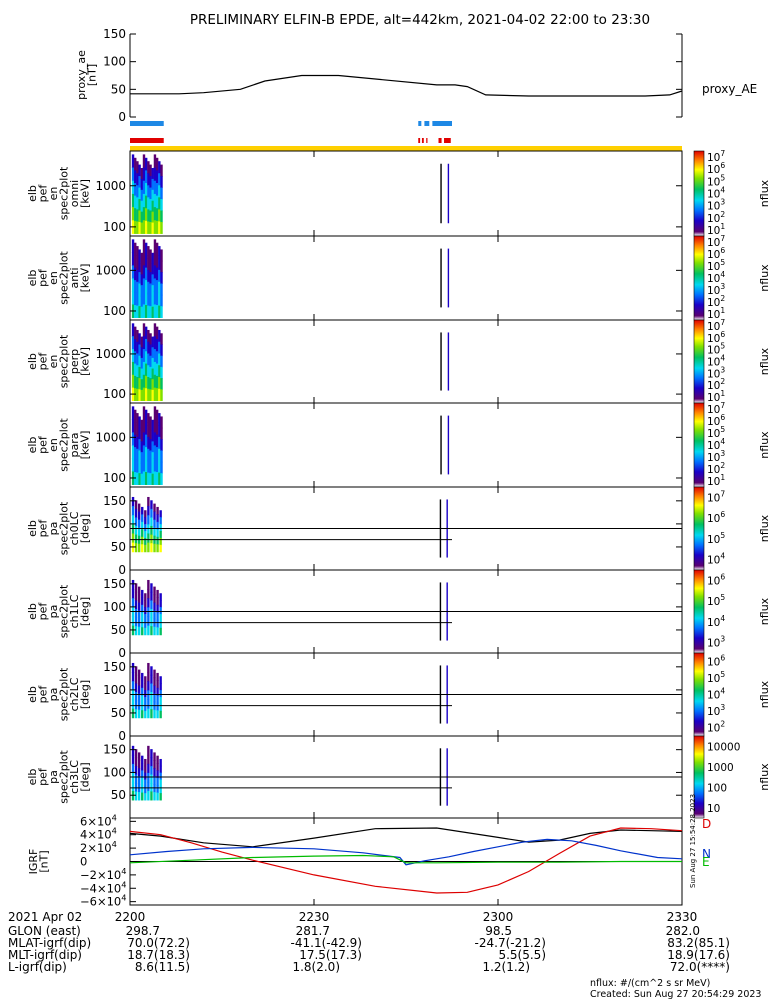 This screenshot has height=1000, width=775. What do you see at coordinates (764, 694) in the screenshot?
I see `spec-panel-6-colorbar-label: nflux` at bounding box center [764, 694].